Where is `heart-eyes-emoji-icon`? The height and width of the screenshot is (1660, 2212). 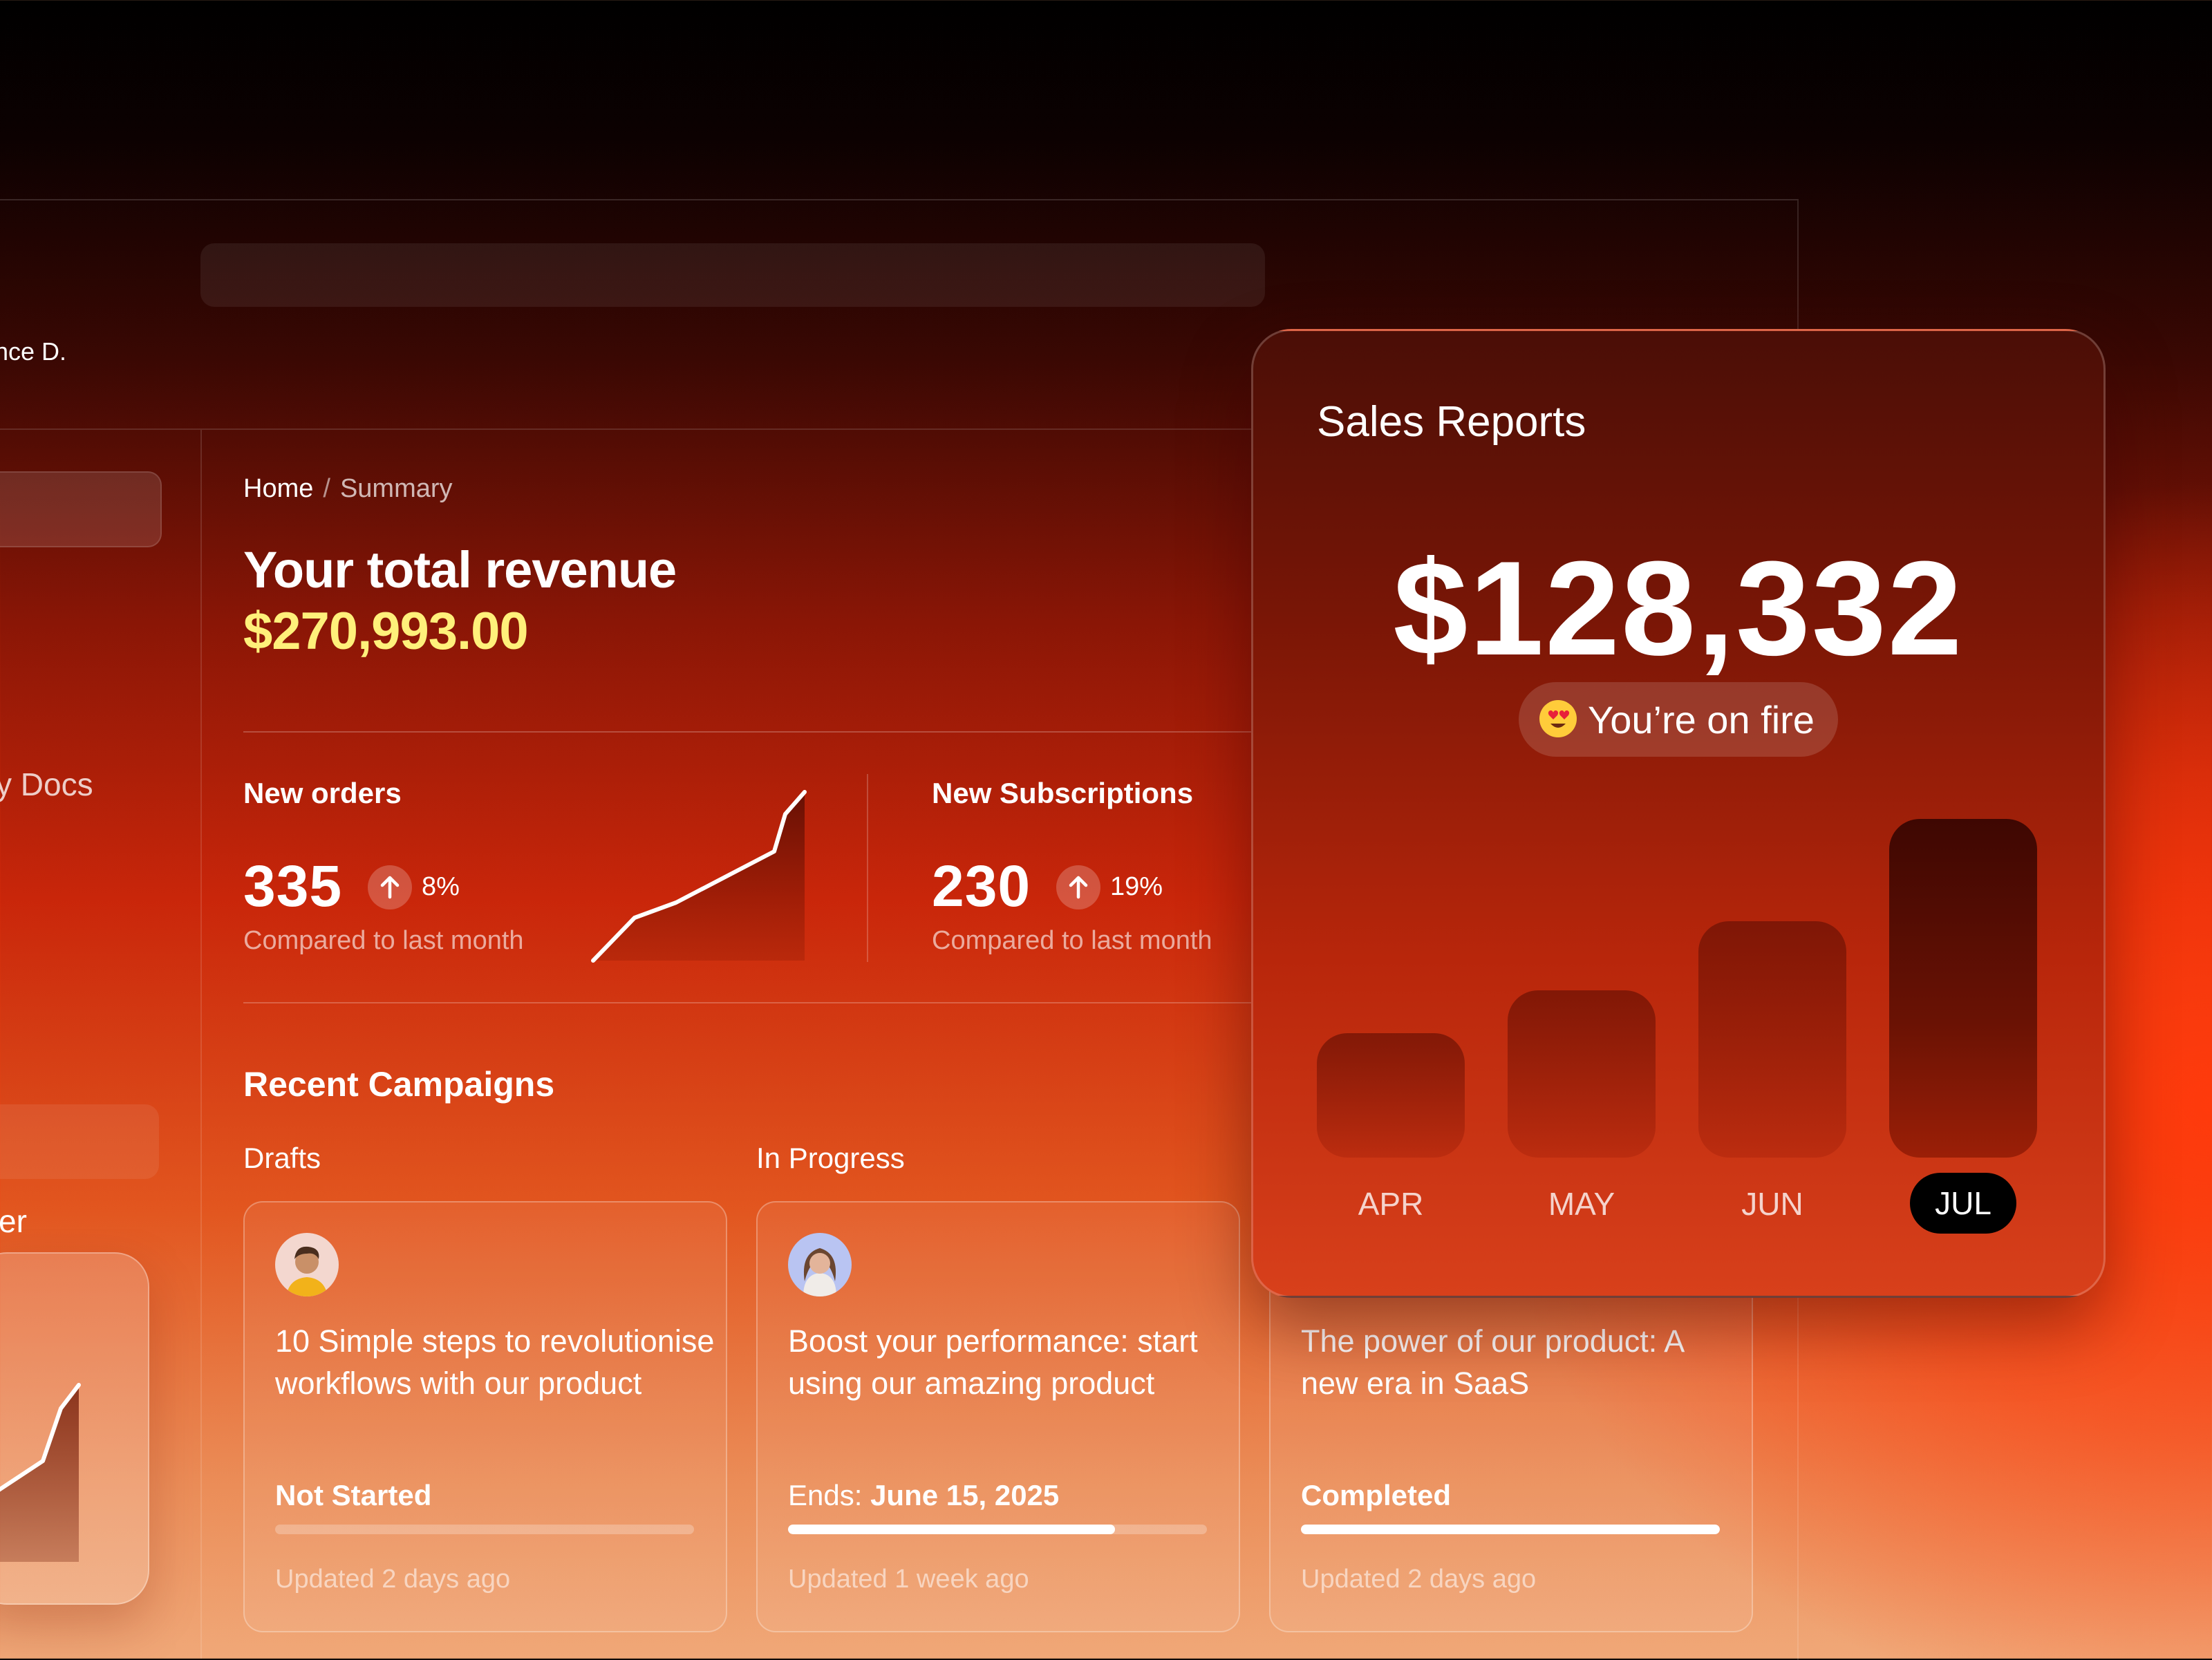
heart-eyes-emoji-icon is located at coordinates (1558, 718).